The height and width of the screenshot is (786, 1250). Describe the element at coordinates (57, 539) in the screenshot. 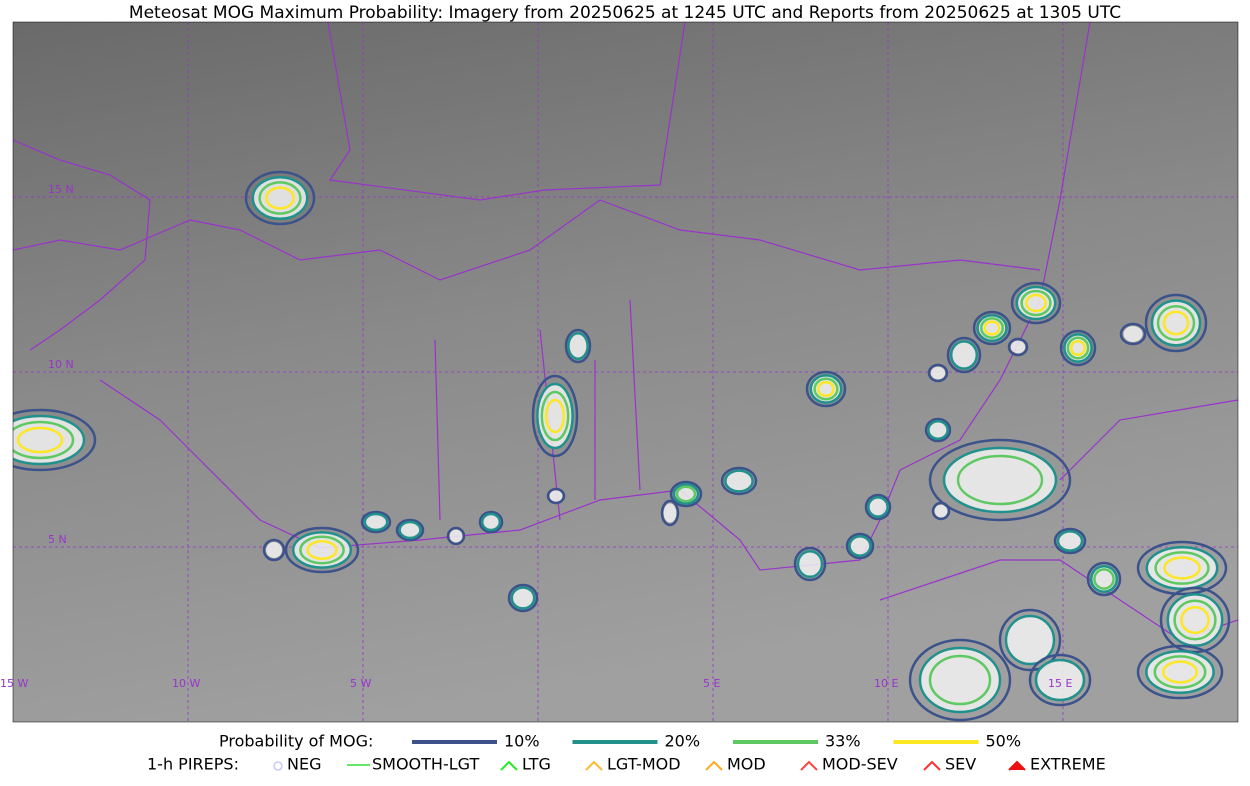

I see `lat-label: 5 N` at that location.